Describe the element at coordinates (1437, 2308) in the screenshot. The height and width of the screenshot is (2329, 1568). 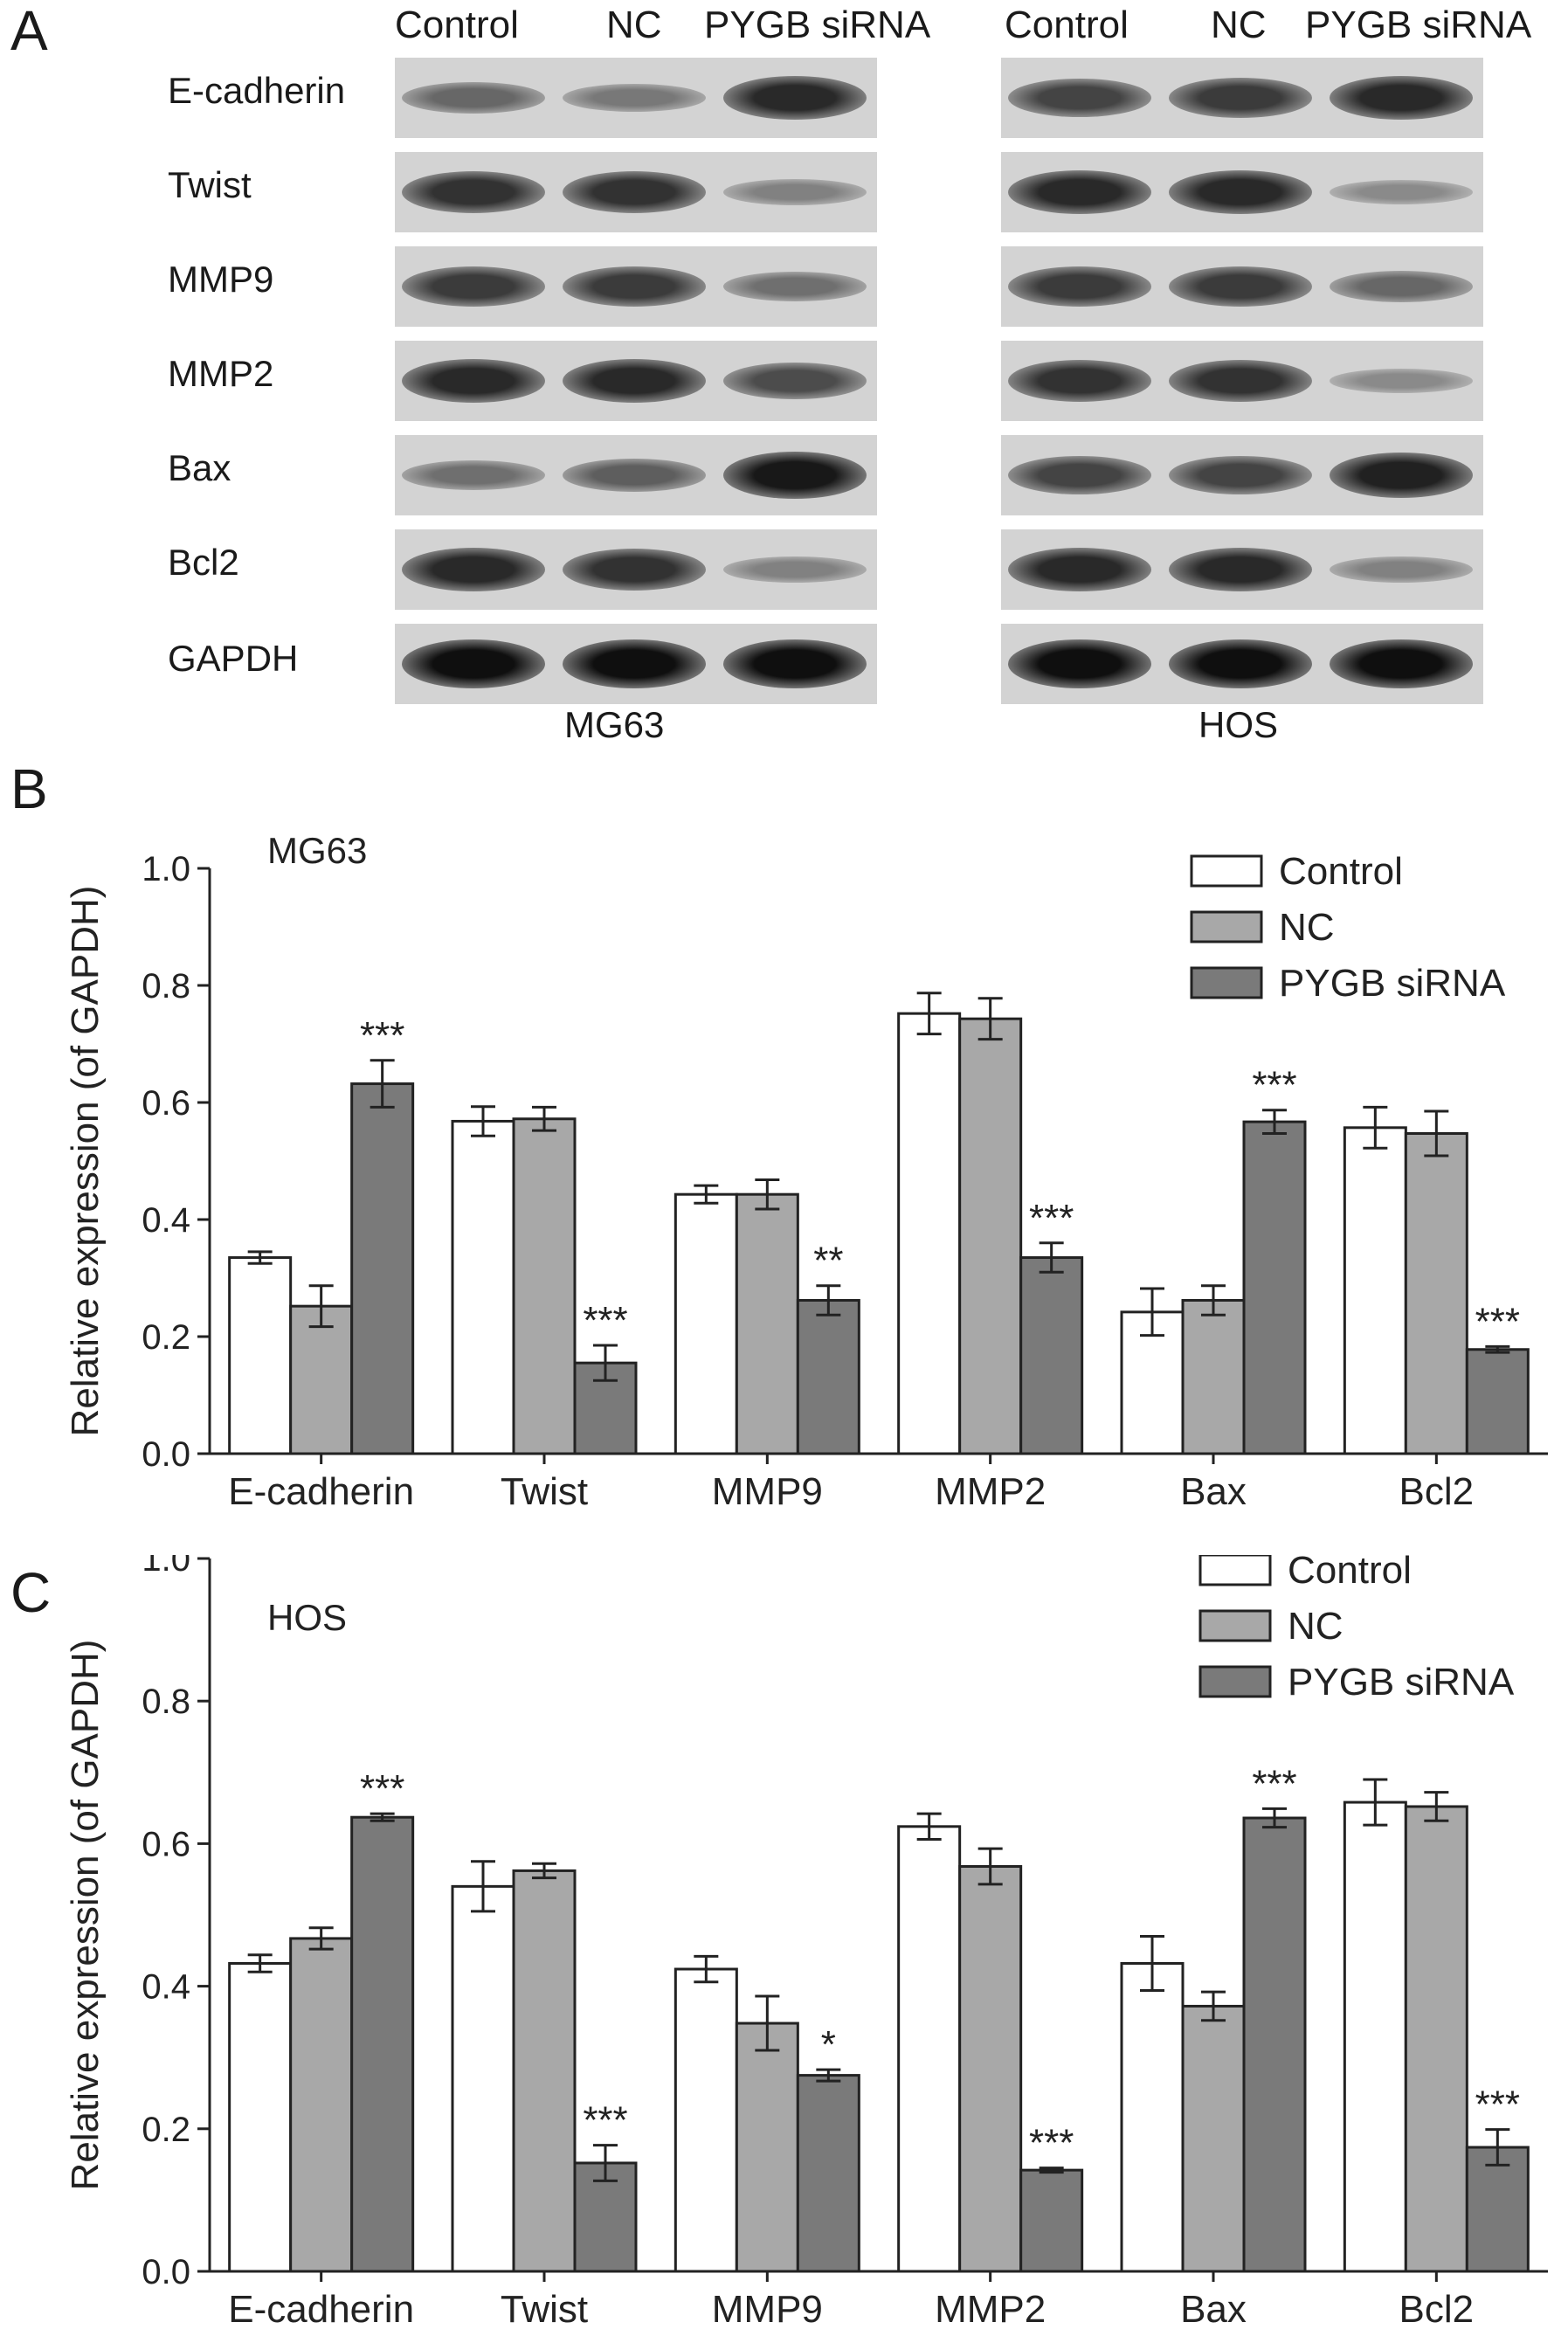
I see `x-tick-label: Bcl2` at that location.